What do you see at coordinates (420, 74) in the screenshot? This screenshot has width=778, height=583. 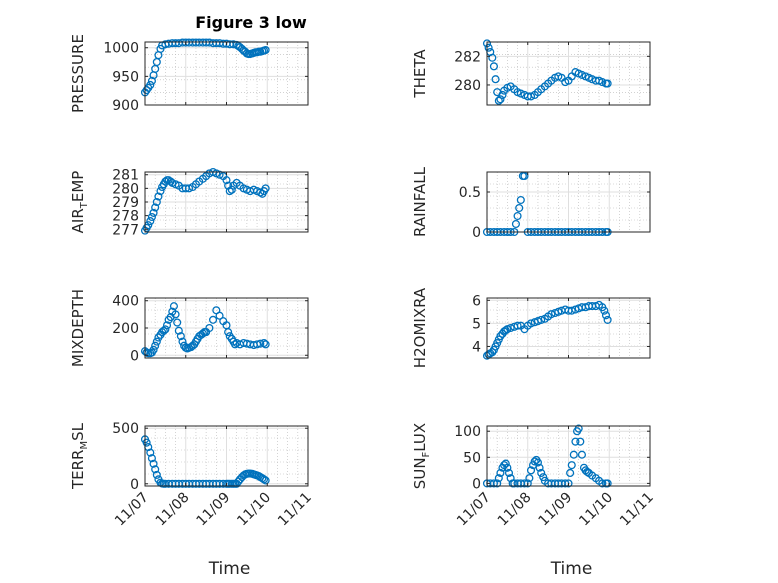 I see `y-label-main: THETA` at bounding box center [420, 74].